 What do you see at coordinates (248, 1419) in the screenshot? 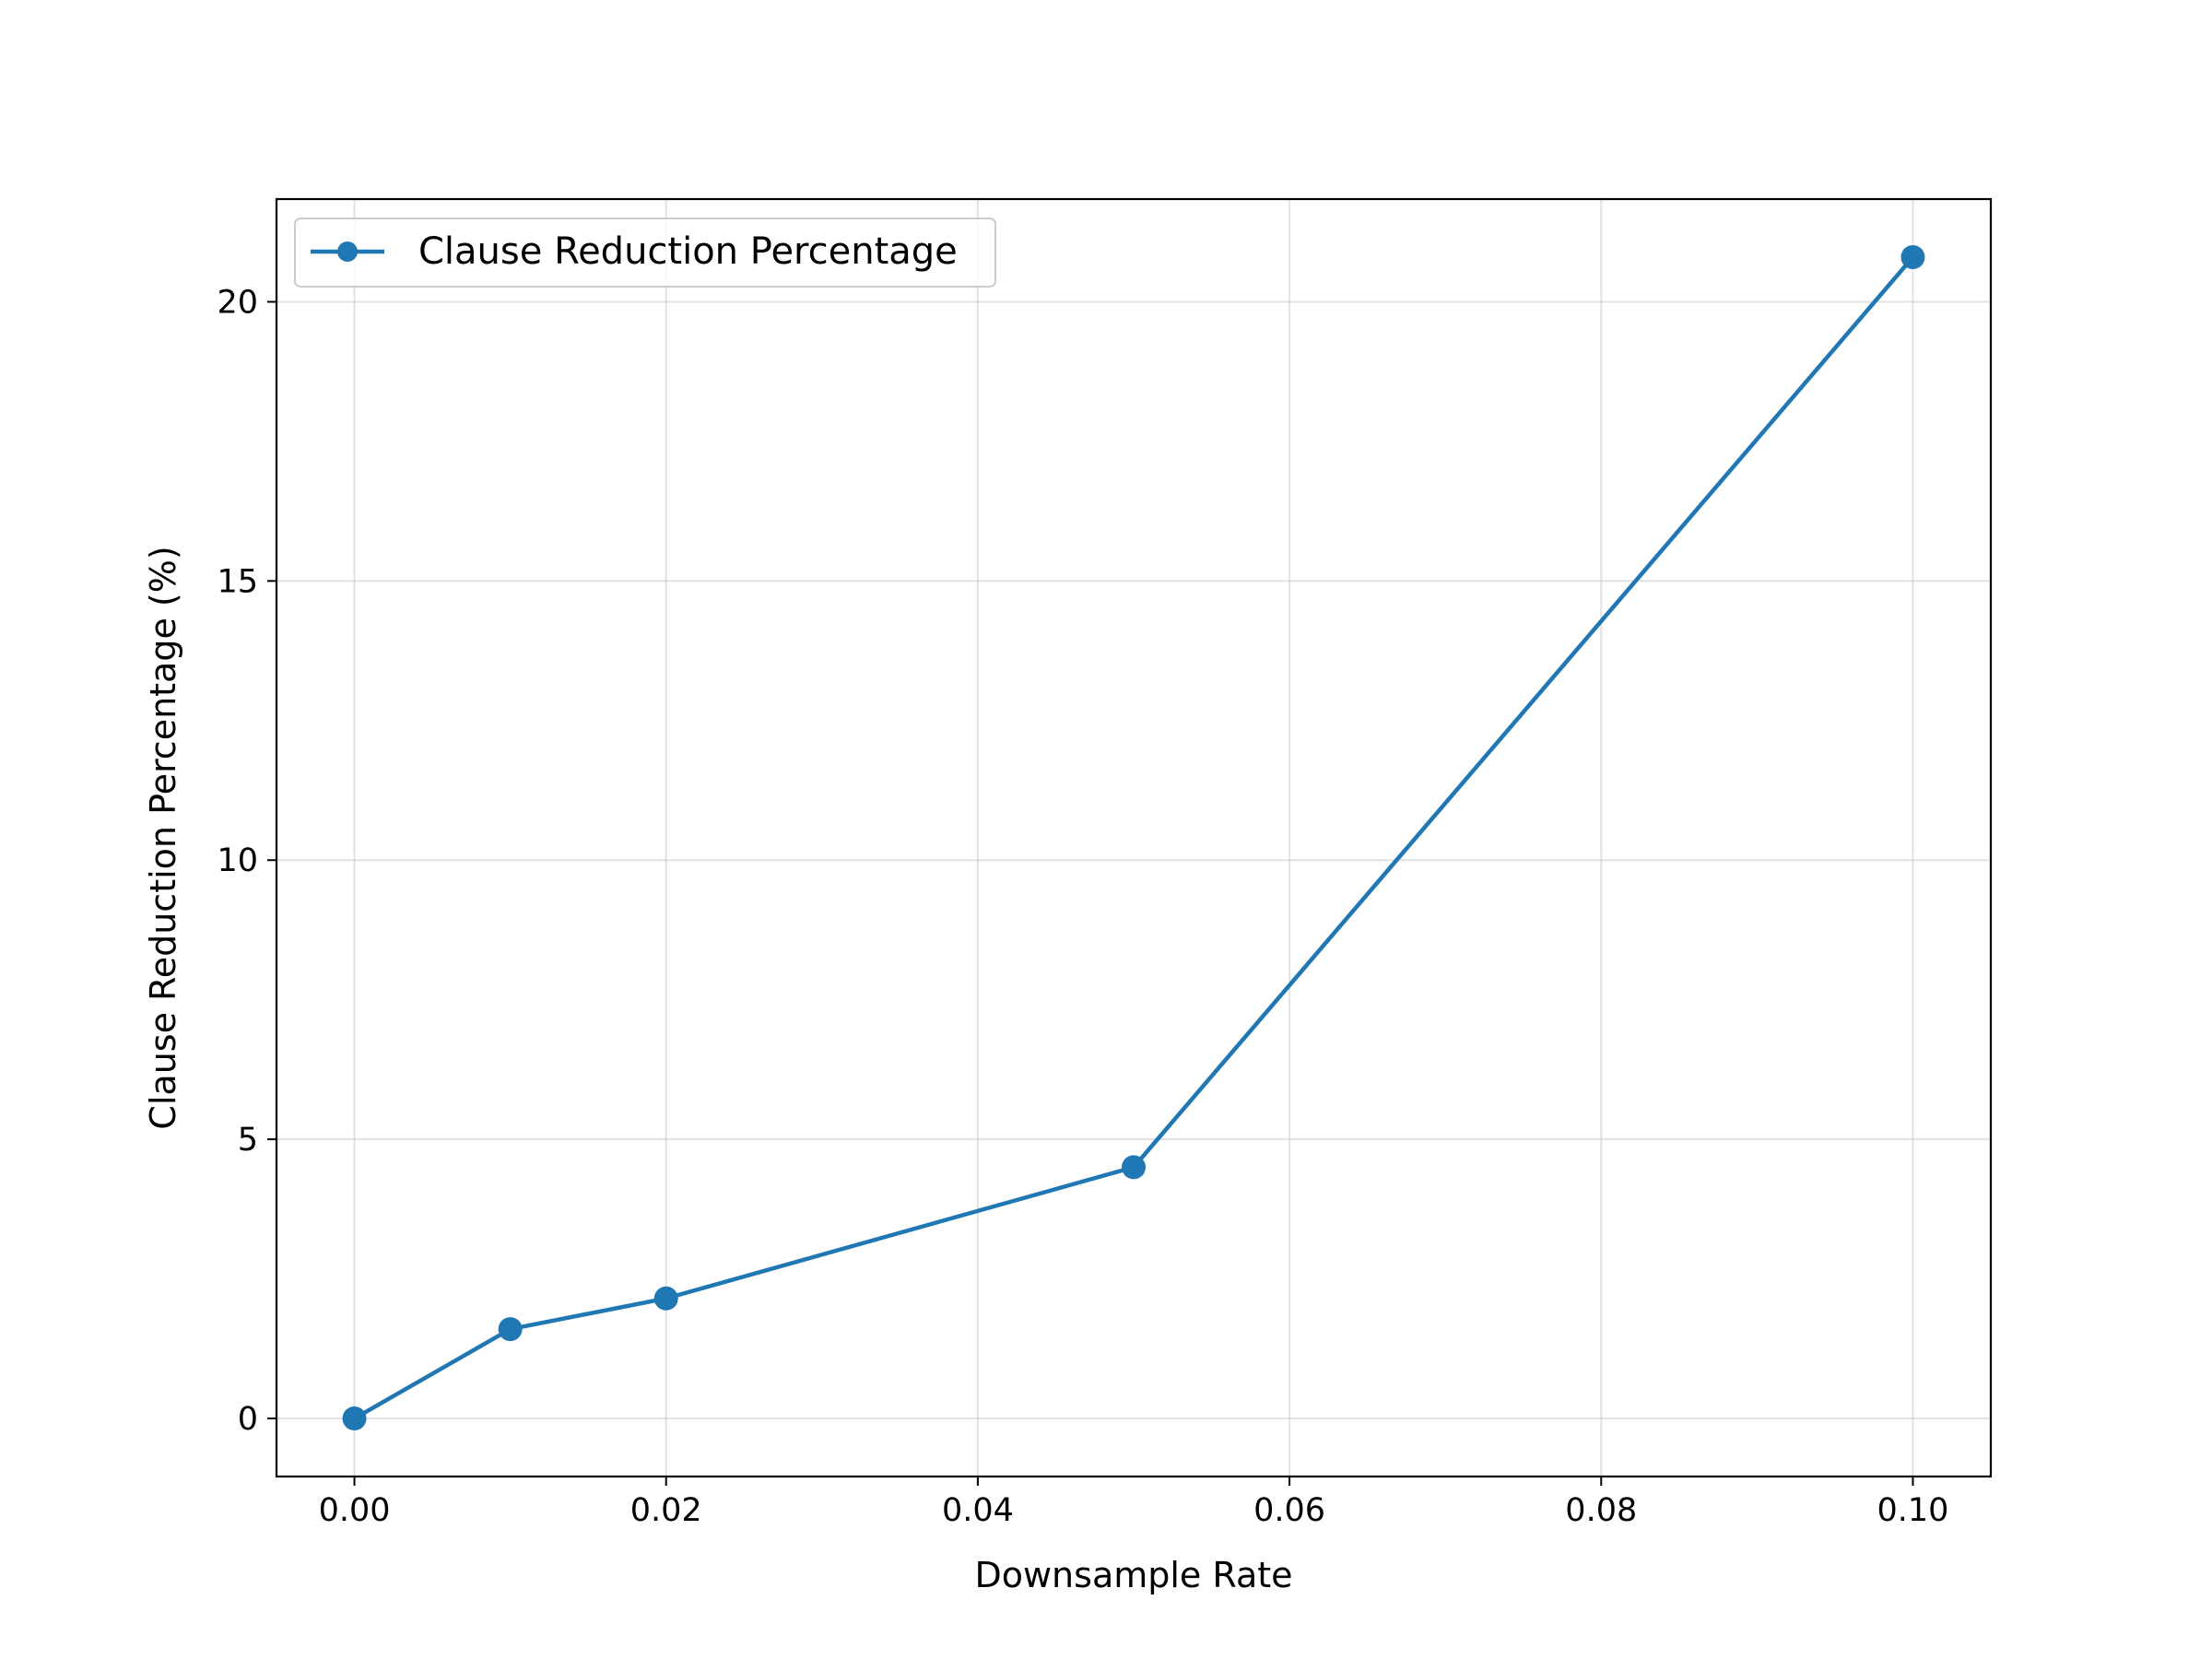
I see `y-tick-label: 0` at bounding box center [248, 1419].